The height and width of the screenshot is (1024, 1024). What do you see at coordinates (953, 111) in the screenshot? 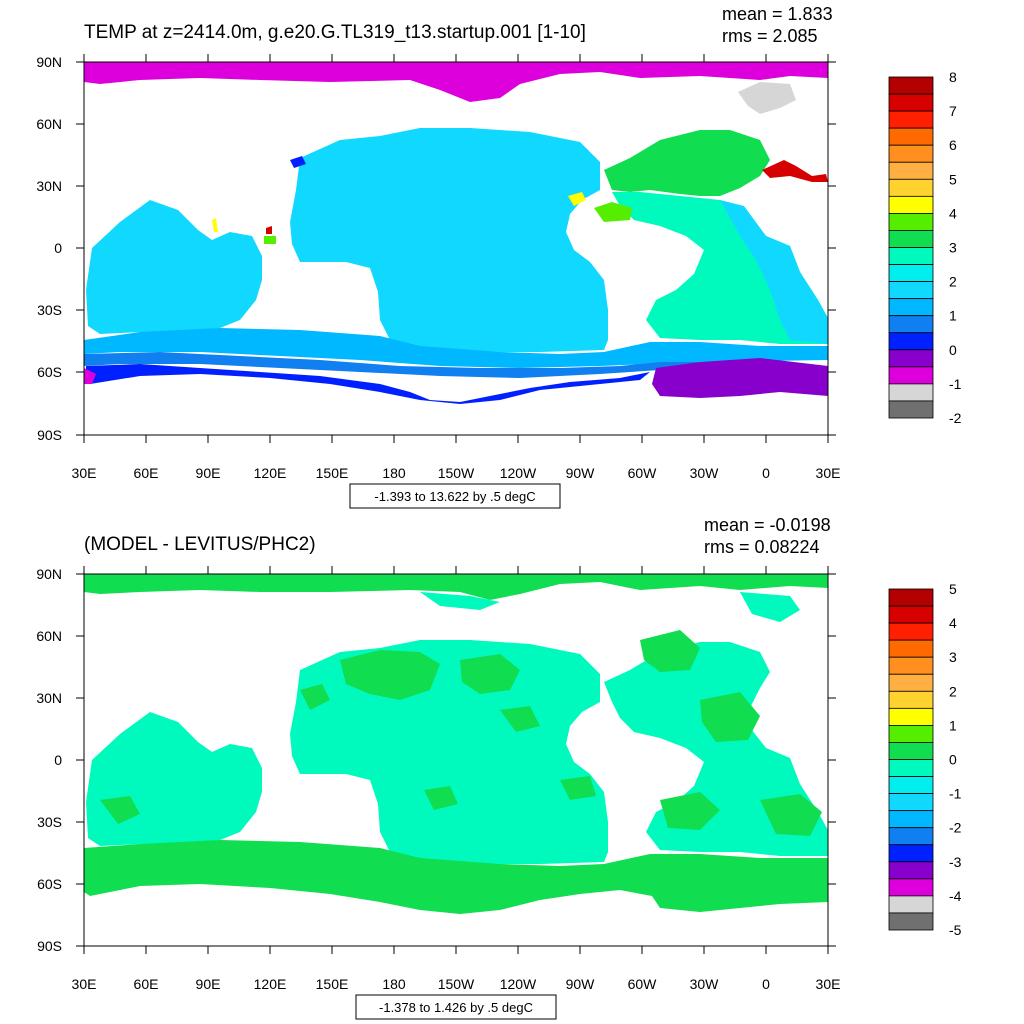
I see `colorbar-1-label: 7` at bounding box center [953, 111].